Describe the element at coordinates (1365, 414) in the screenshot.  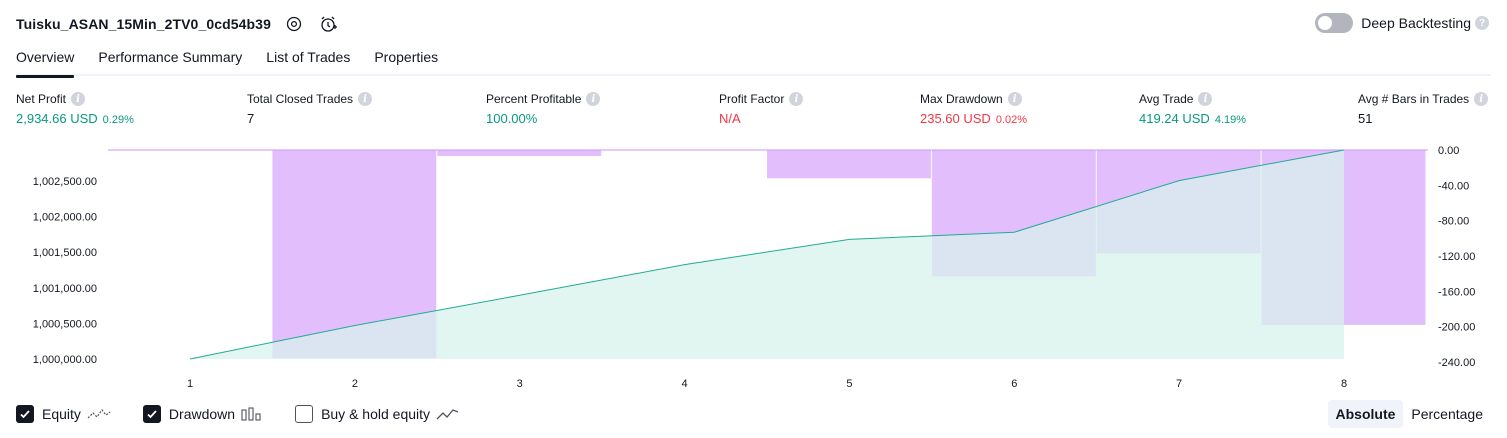
I see `absolute-button: Absolute` at that location.